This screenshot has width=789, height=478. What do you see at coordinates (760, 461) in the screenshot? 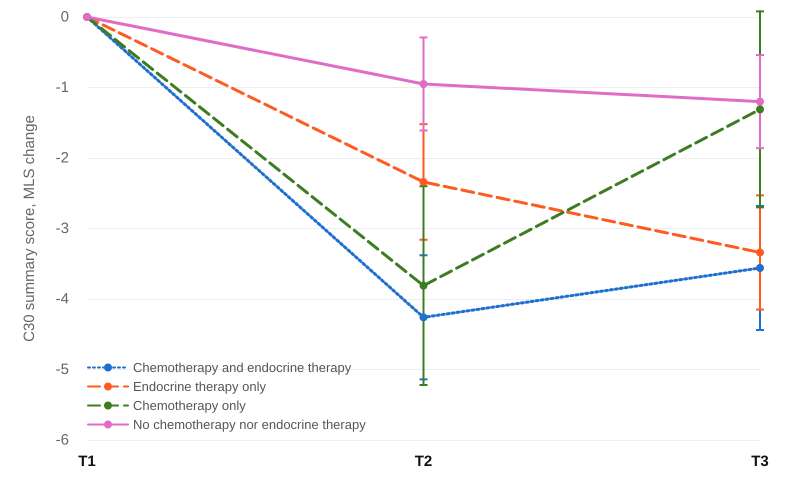
I see `x-tick-label: T3` at bounding box center [760, 461].